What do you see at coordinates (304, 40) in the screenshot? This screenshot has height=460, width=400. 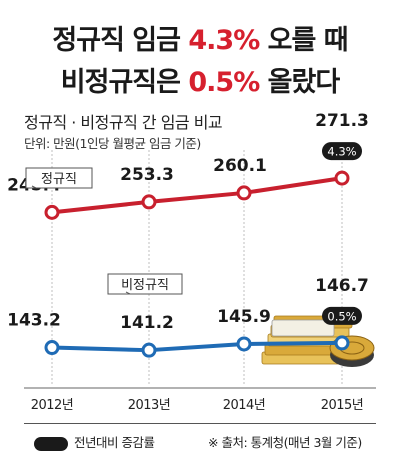 I see `headline-1-suffix: 오를 때` at bounding box center [304, 40].